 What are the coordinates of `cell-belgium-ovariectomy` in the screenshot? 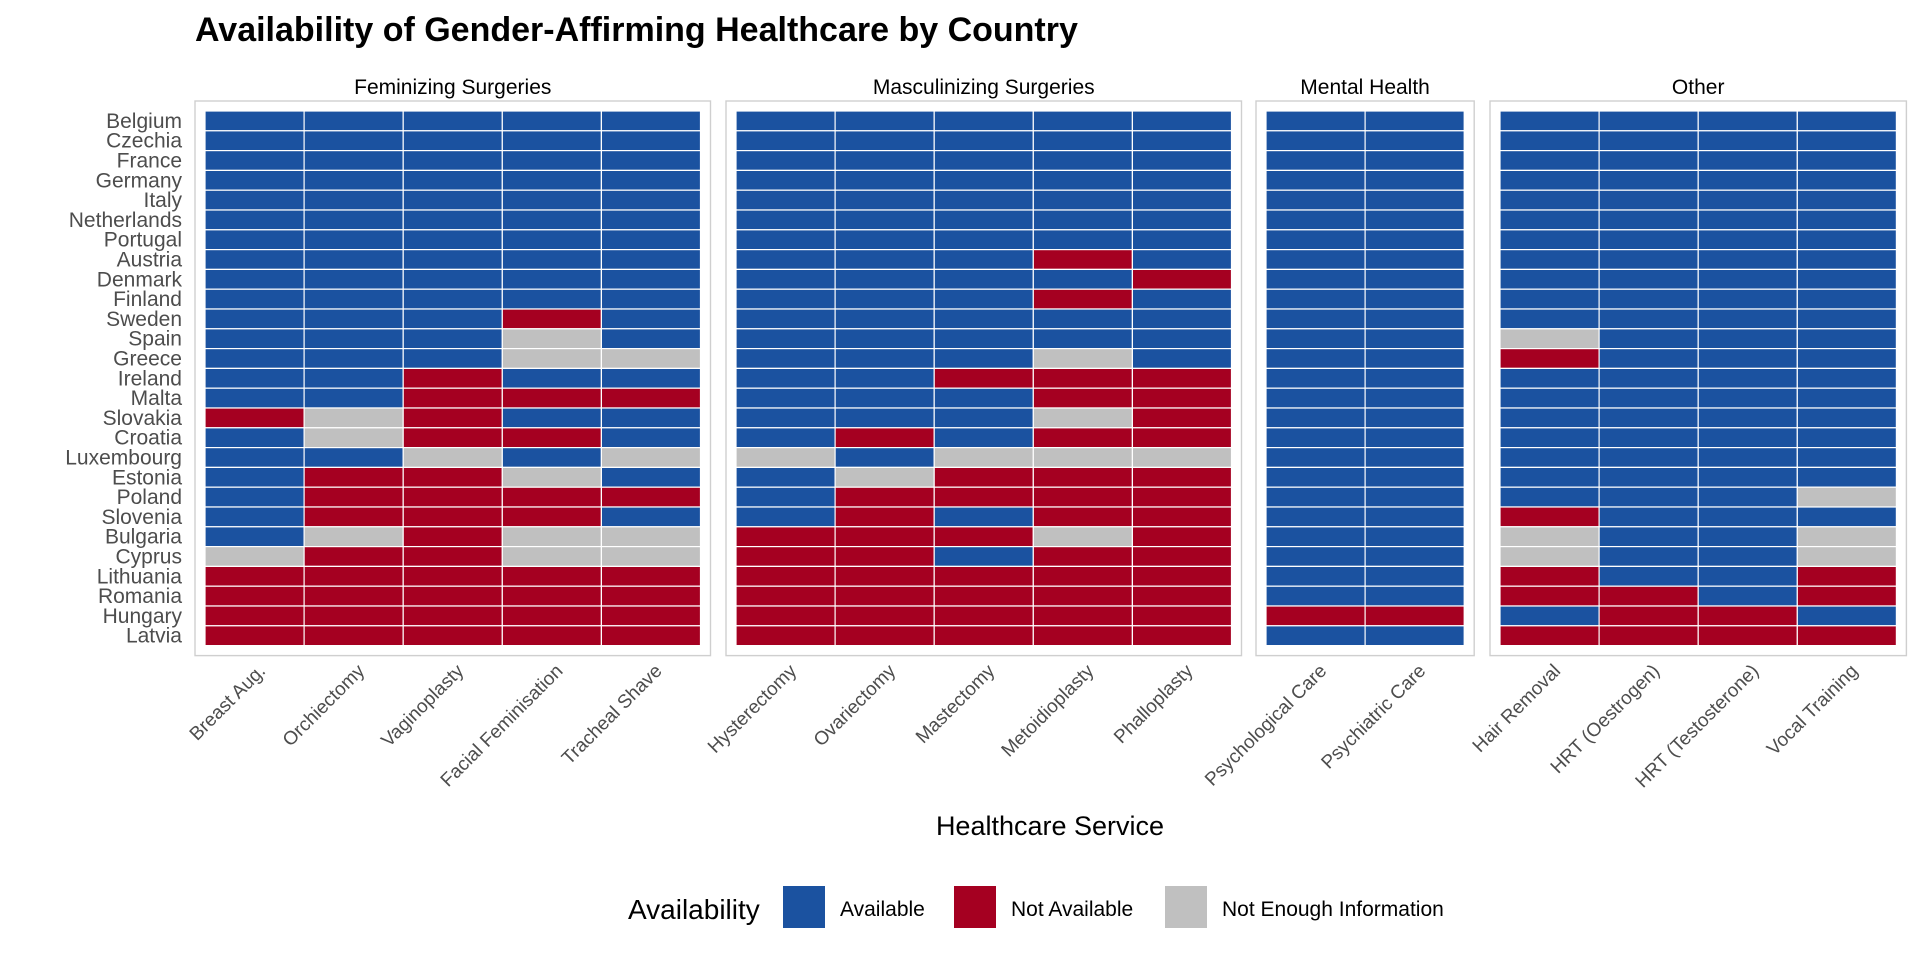 It's located at (884, 121).